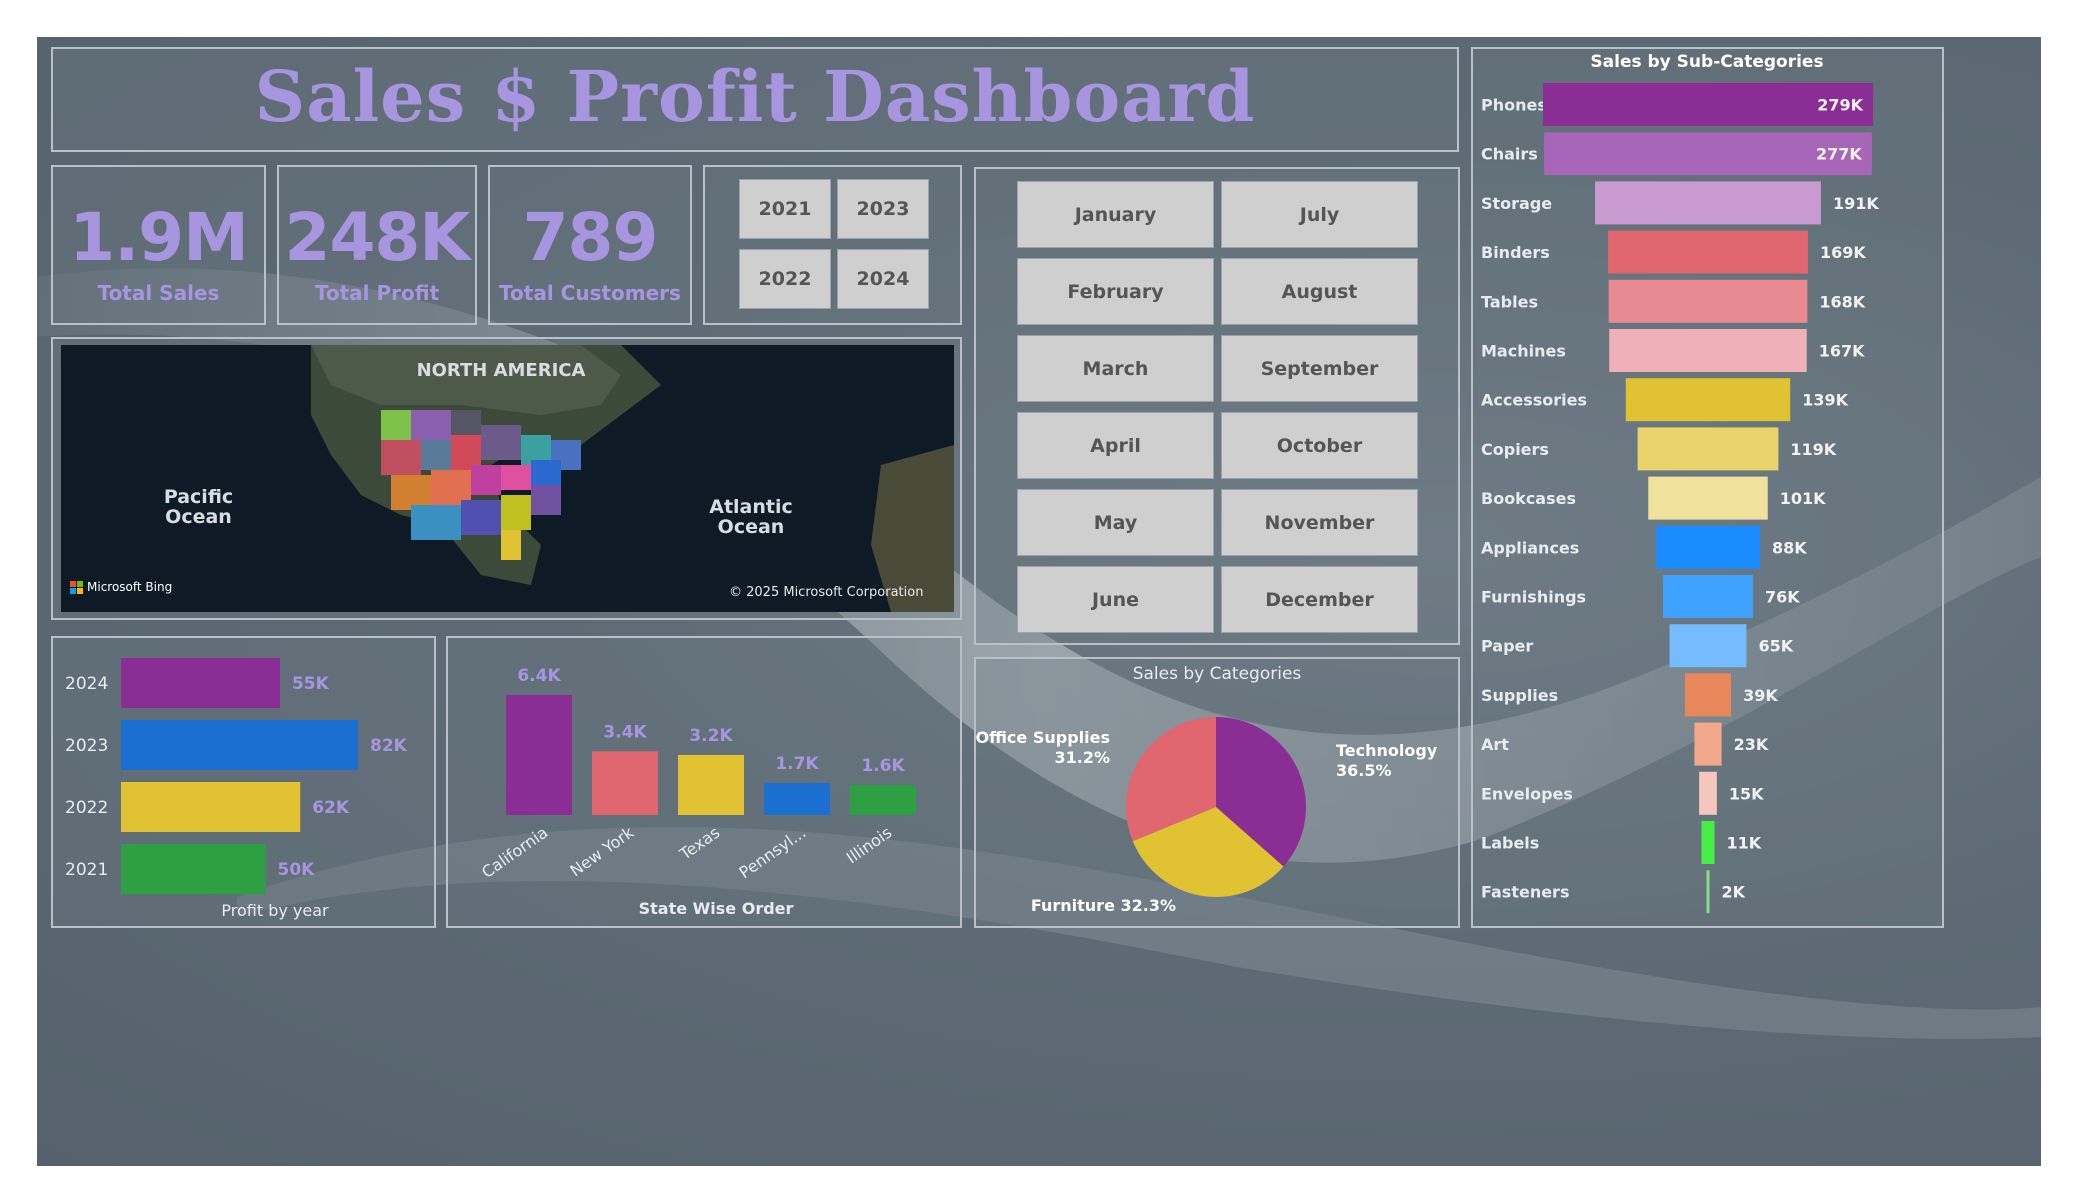 Image resolution: width=2075 pixels, height=1200 pixels. I want to click on state-bar-newyork, so click(625, 783).